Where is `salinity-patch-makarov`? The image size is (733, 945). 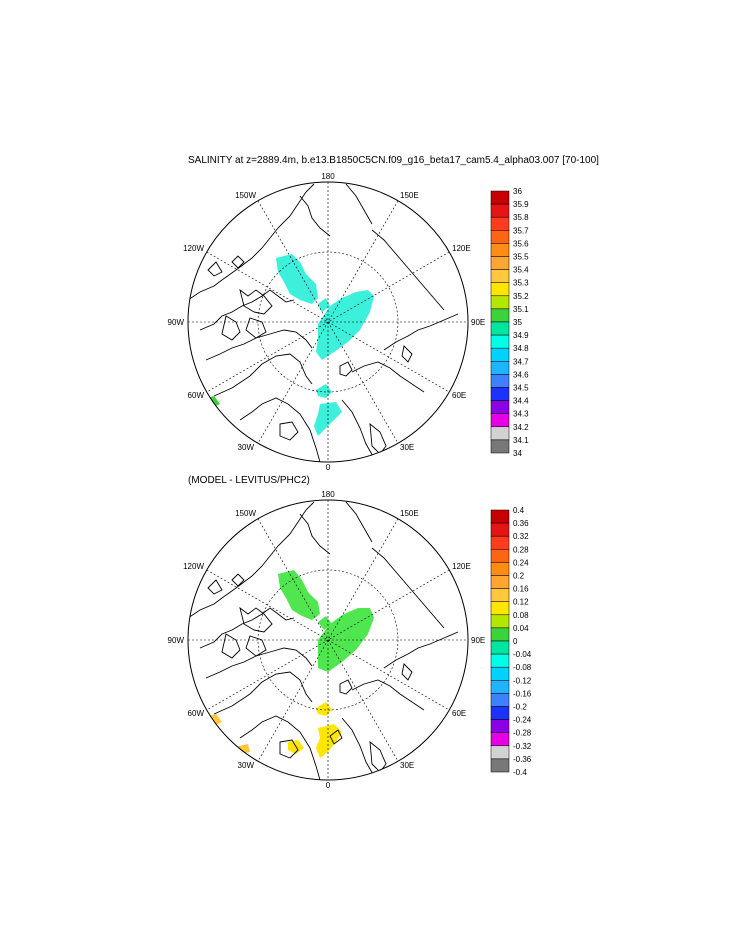
salinity-patch-makarov is located at coordinates (324, 305).